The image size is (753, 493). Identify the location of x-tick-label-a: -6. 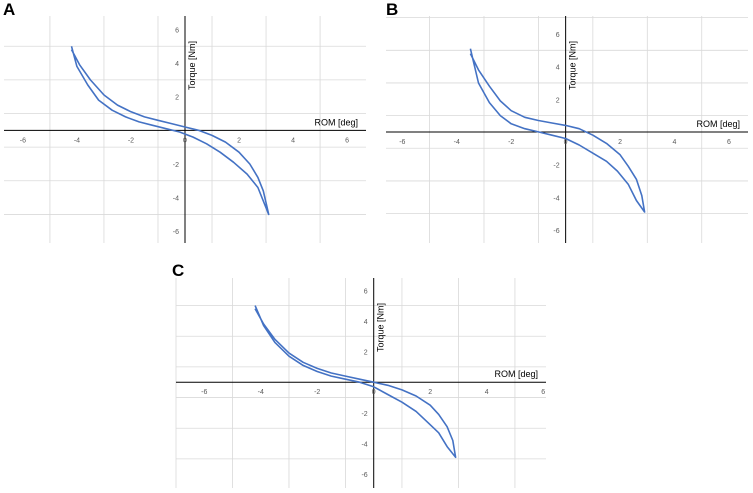
(23, 140).